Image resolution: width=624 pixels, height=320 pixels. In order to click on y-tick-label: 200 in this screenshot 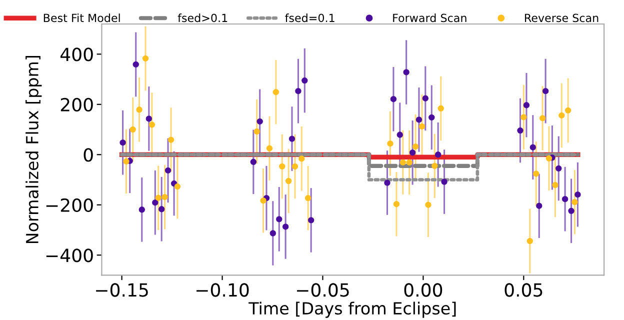, I will do `click(76, 105)`.